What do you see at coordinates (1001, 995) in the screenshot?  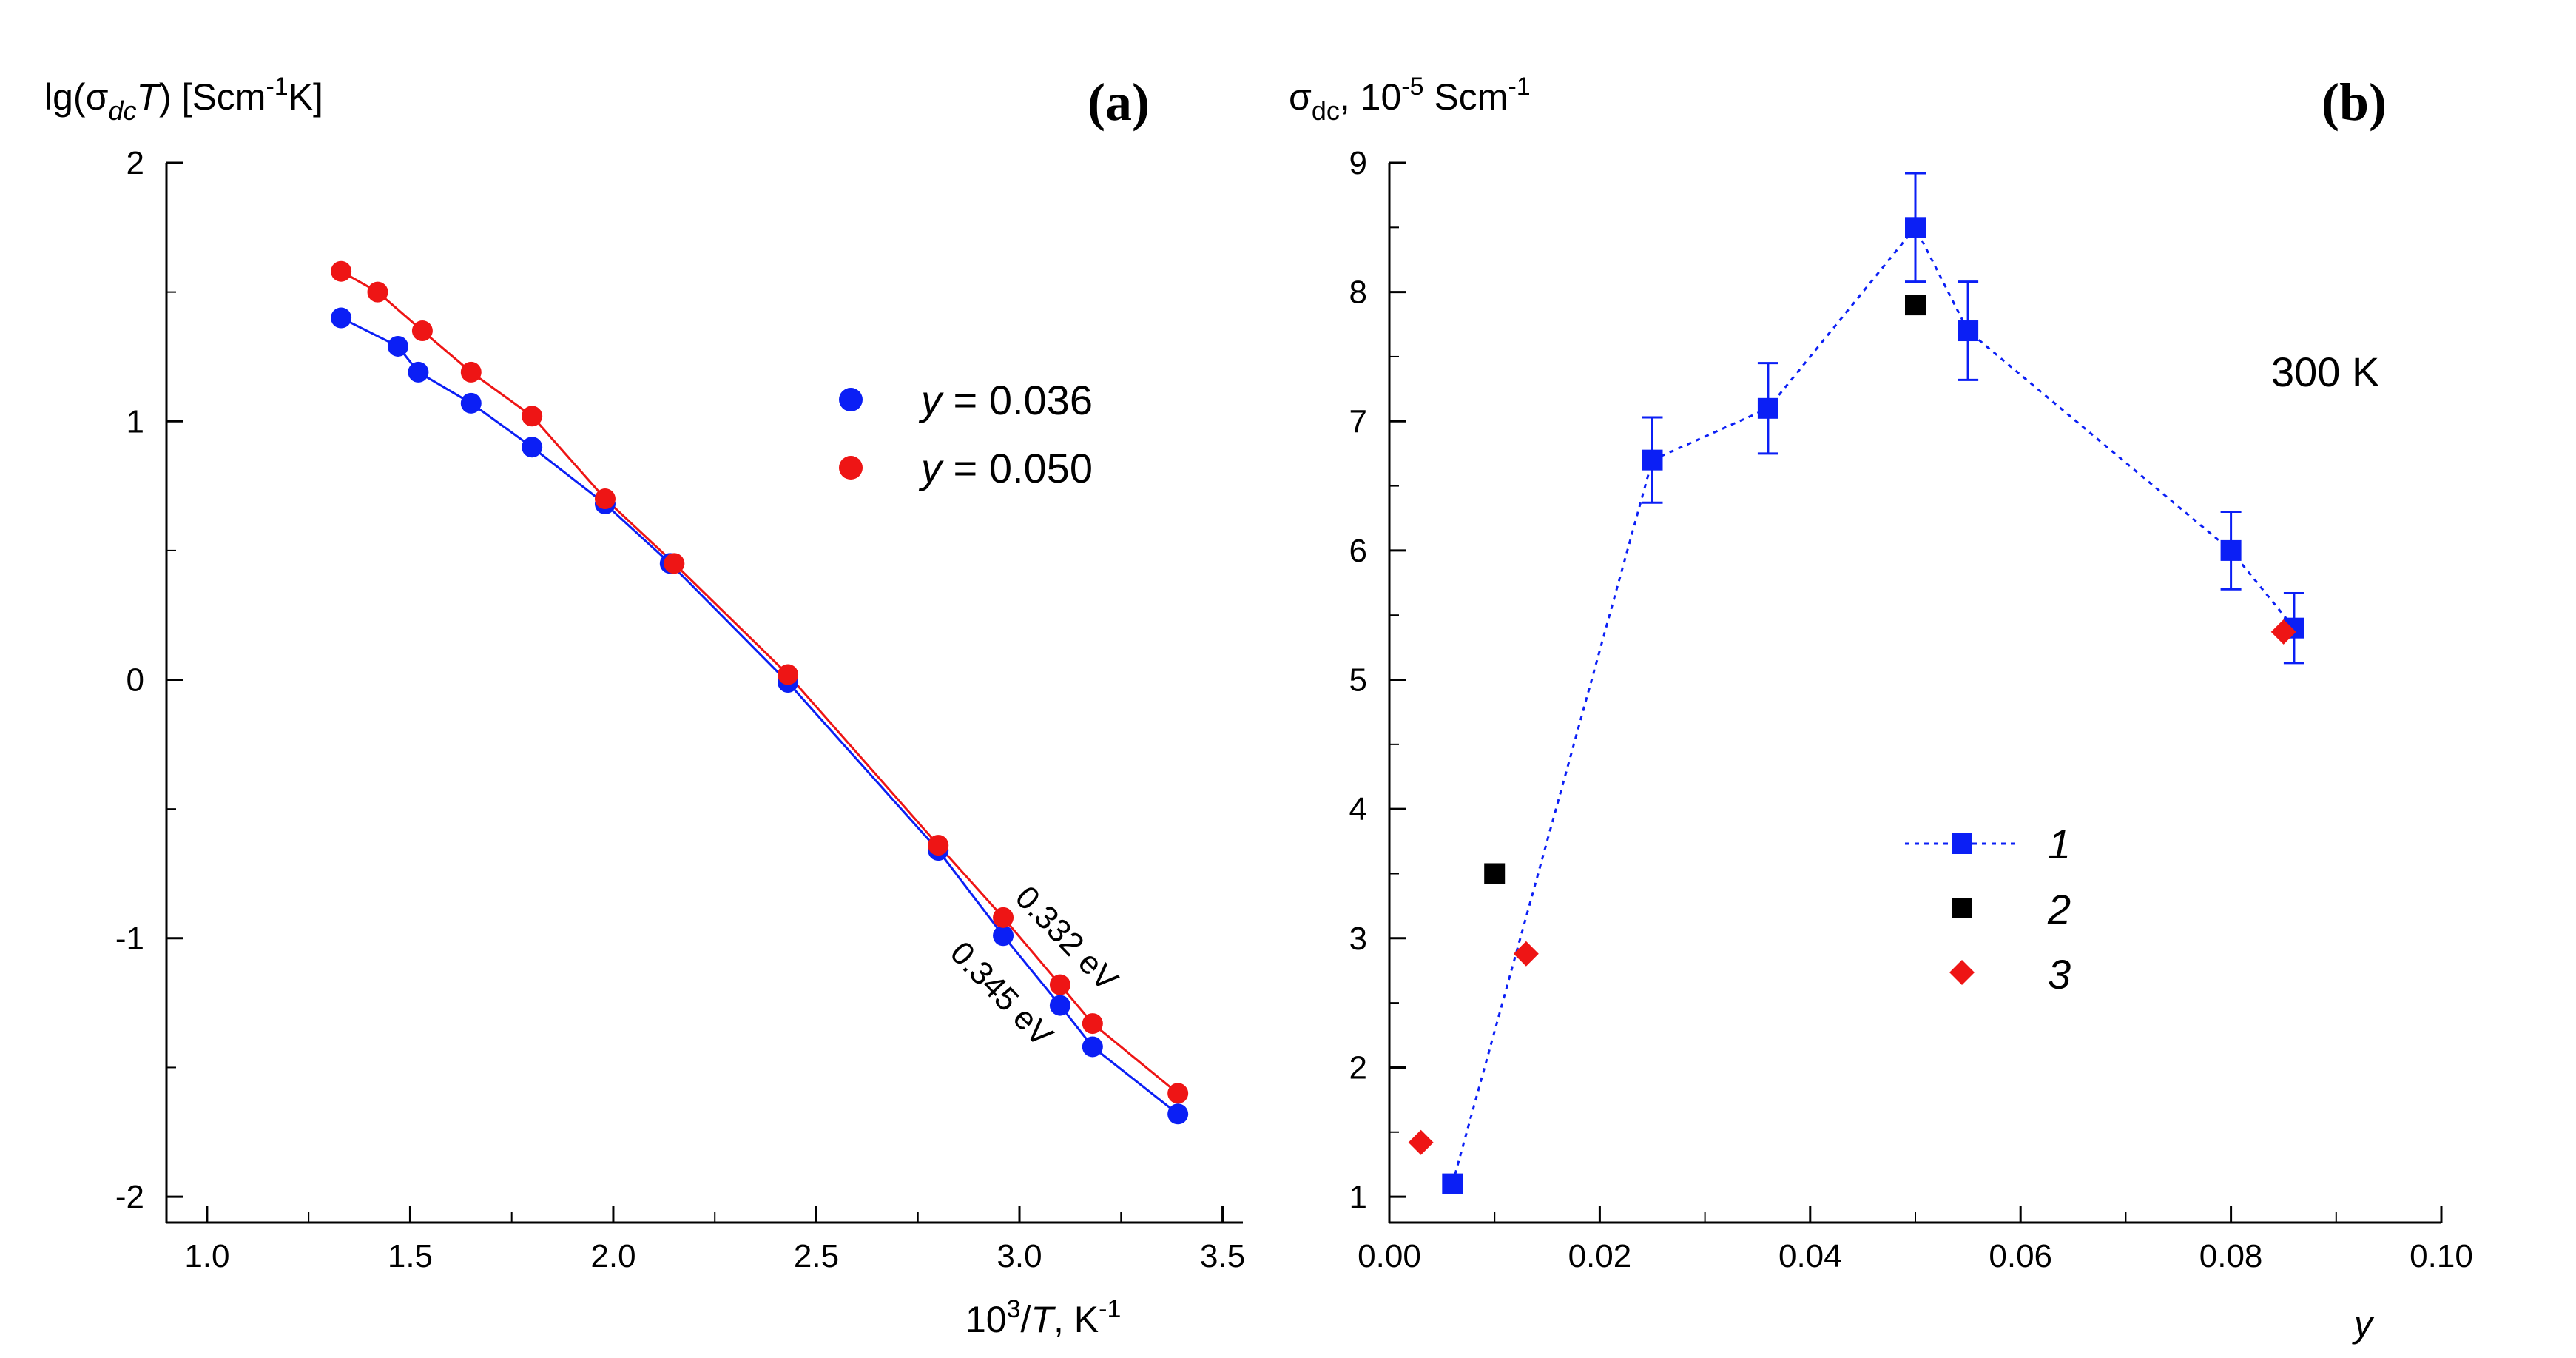 I see `fit-label-0345: 0.345 eV` at bounding box center [1001, 995].